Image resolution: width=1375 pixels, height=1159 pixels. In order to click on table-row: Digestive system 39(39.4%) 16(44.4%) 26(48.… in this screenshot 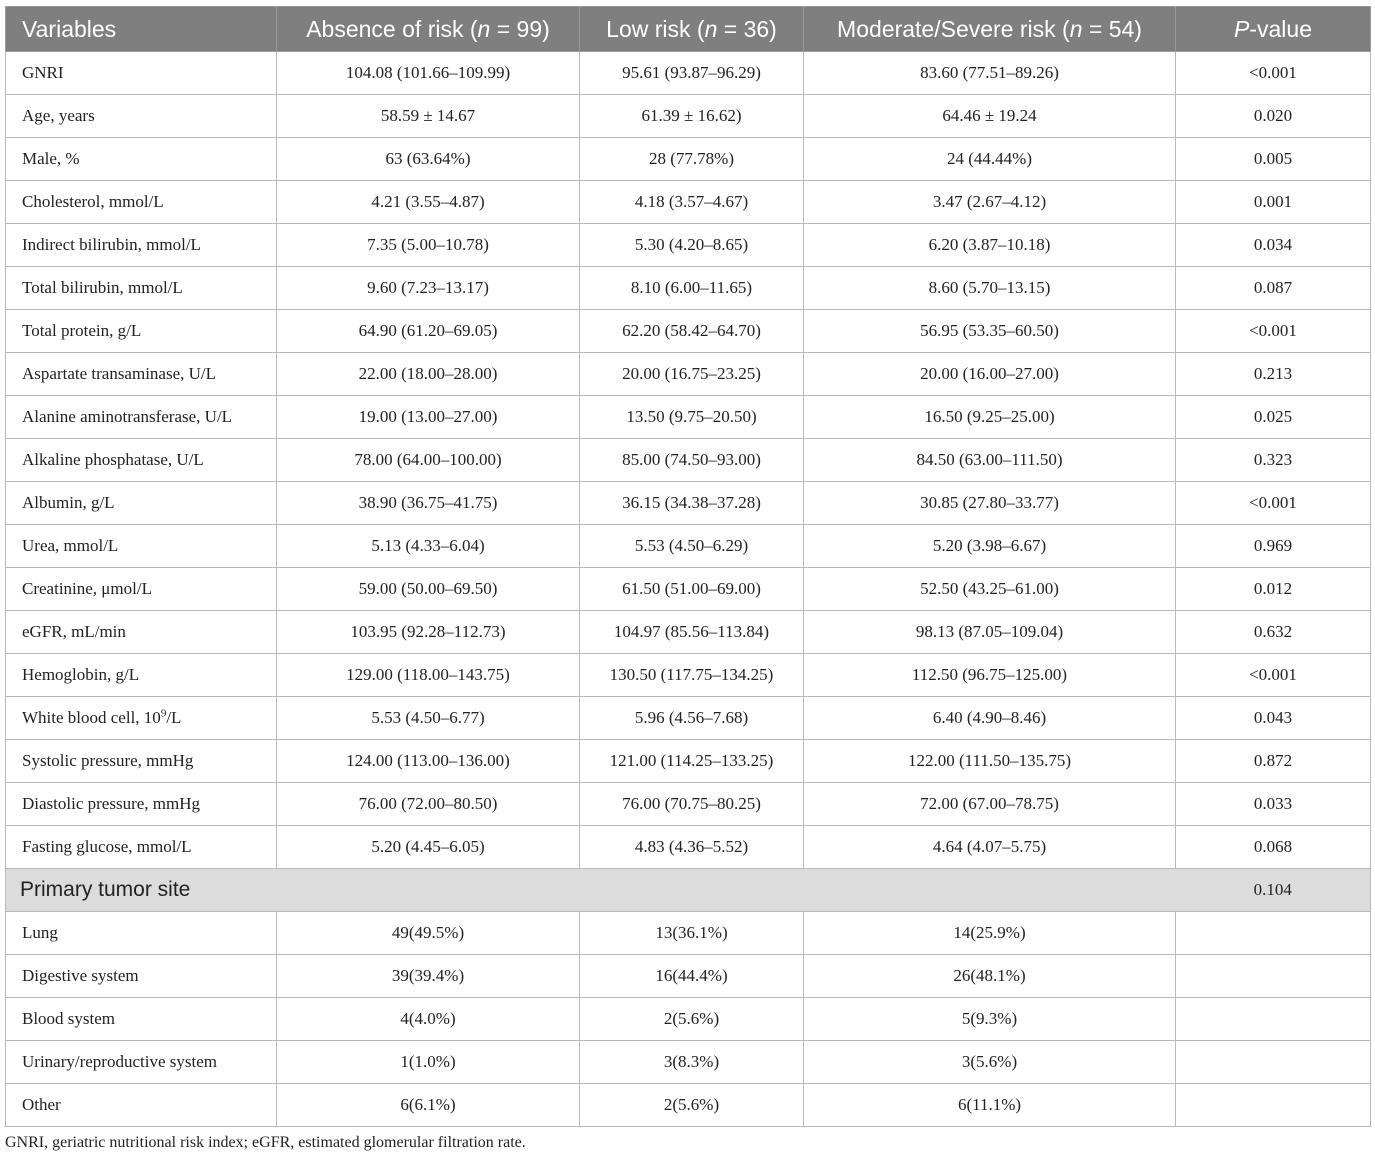, I will do `click(688, 976)`.